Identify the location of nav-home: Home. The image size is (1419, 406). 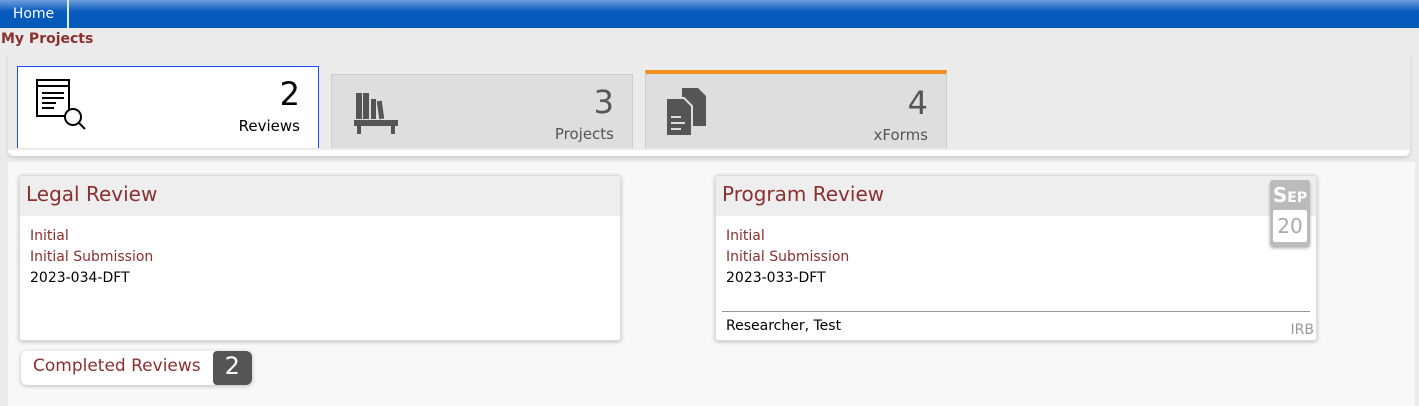
(34, 14).